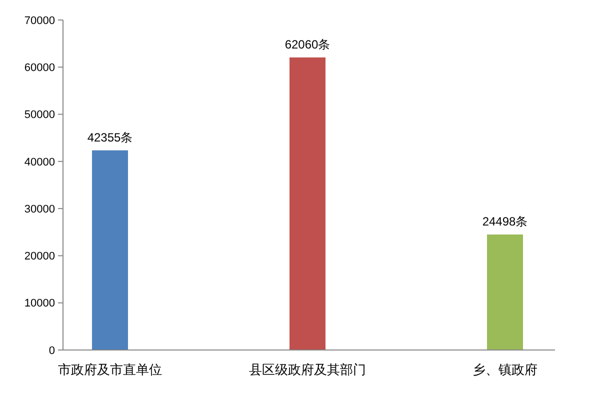 The width and height of the screenshot is (600, 394). I want to click on y-tick-label: 10000, so click(39, 304).